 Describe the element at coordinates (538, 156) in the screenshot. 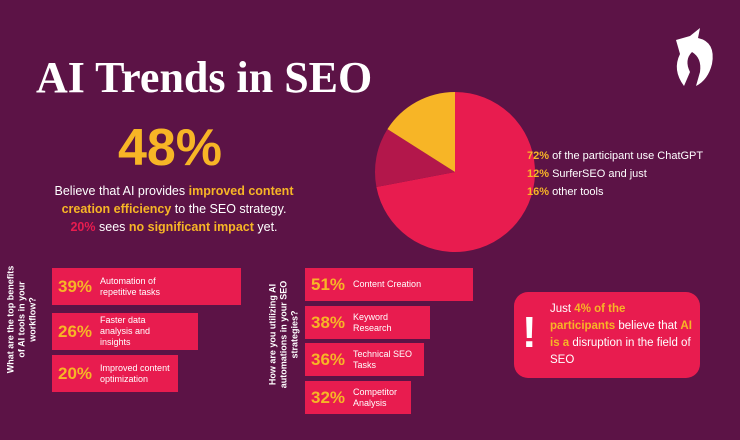

I see `legend-value: 72%` at that location.